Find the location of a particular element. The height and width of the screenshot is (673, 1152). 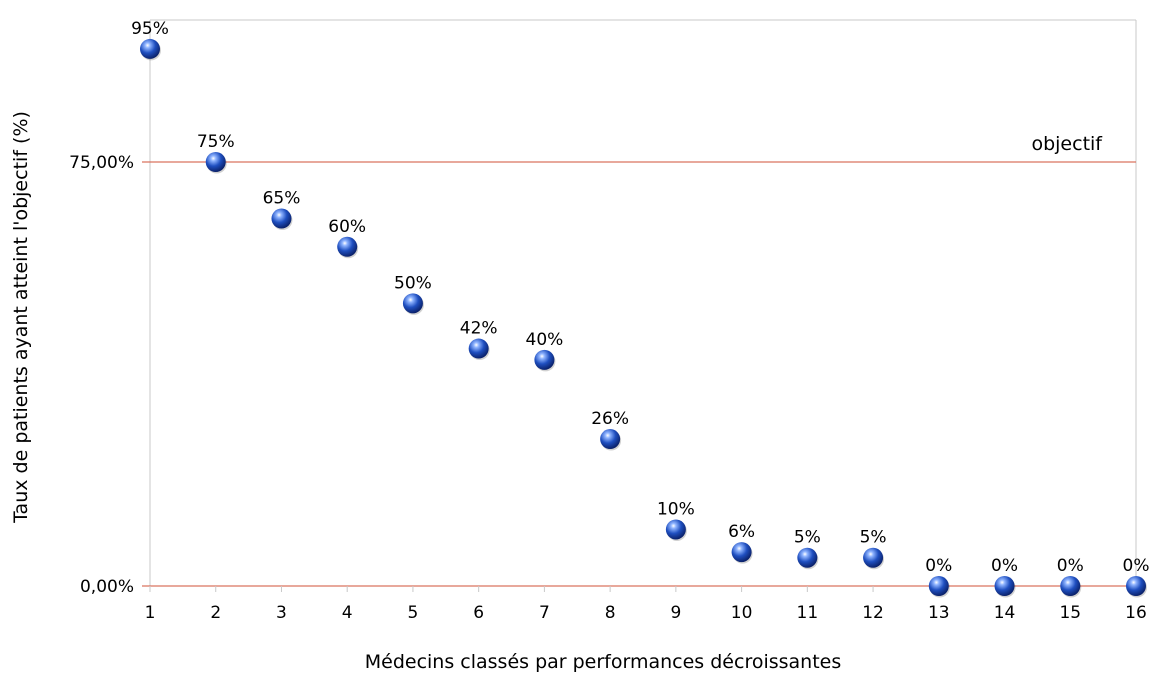

x-tick-label: 3 is located at coordinates (281, 613).